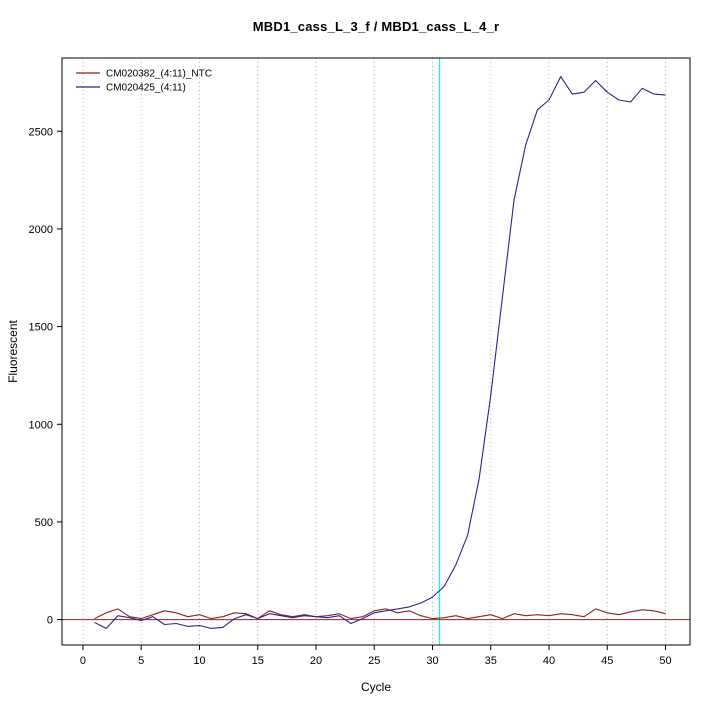 This screenshot has height=720, width=720. What do you see at coordinates (491, 661) in the screenshot?
I see `x-tick-label: 35` at bounding box center [491, 661].